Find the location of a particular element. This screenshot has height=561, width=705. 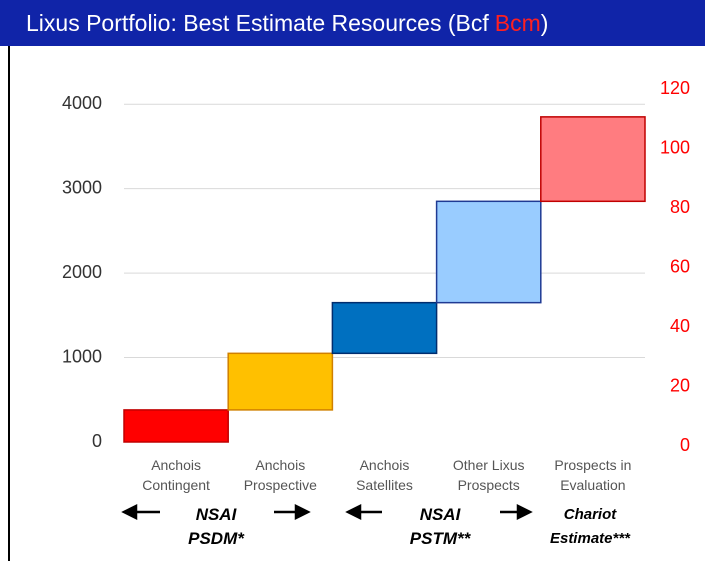

annotation: NSAI PSTM** is located at coordinates (440, 526).